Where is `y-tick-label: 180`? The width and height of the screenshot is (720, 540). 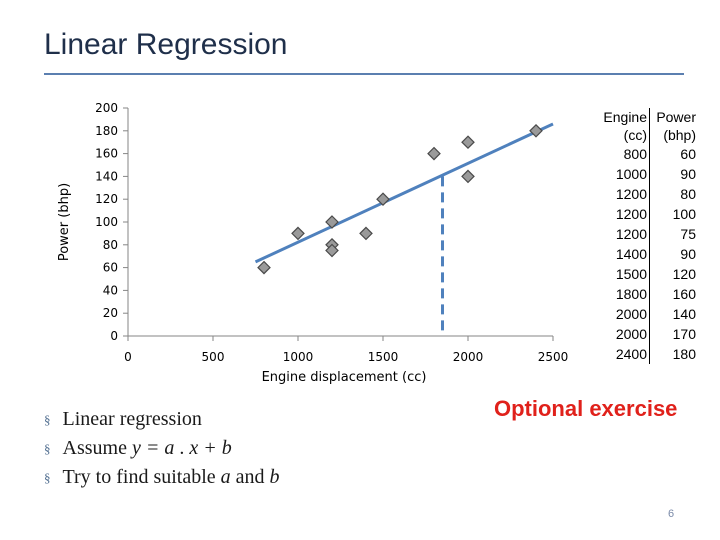 y-tick-label: 180 is located at coordinates (106, 131).